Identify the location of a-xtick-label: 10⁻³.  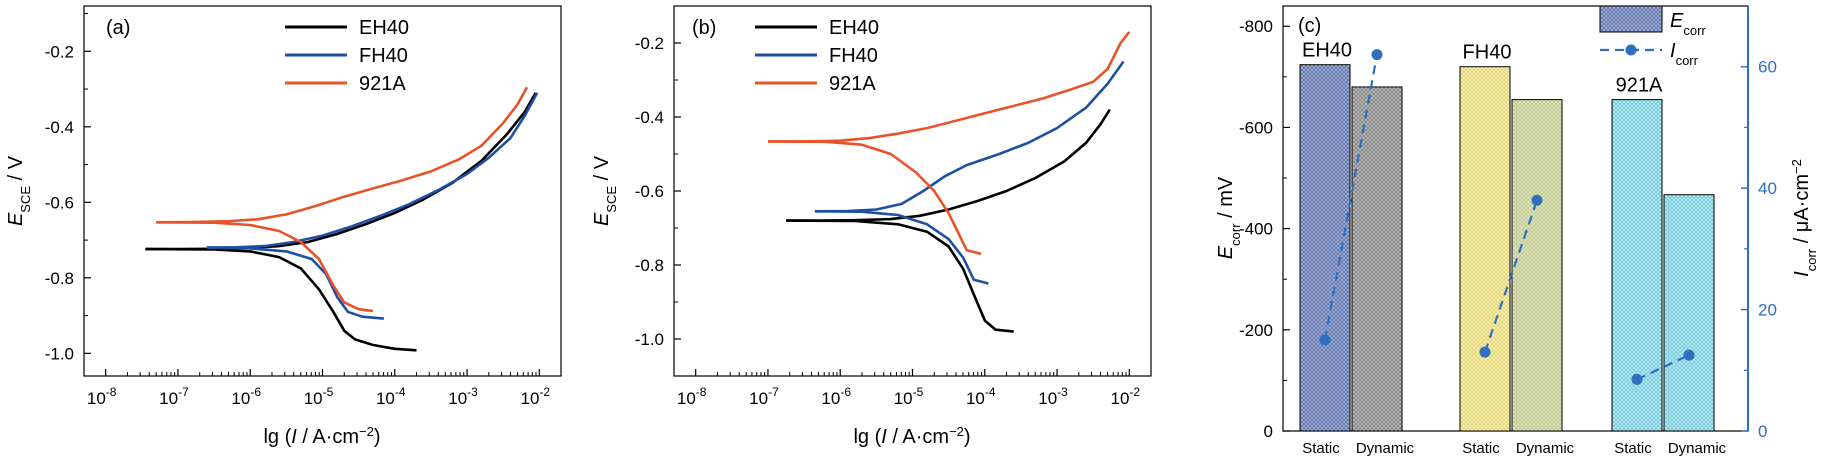
(463, 396).